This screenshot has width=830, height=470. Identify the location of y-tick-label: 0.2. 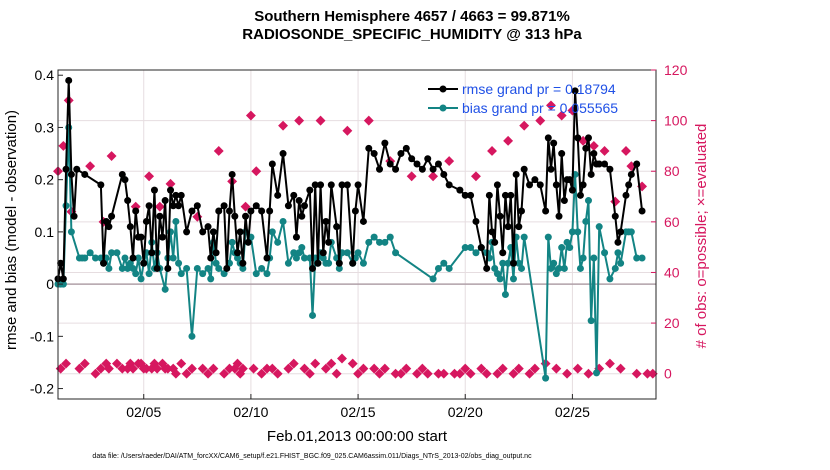
(45, 180).